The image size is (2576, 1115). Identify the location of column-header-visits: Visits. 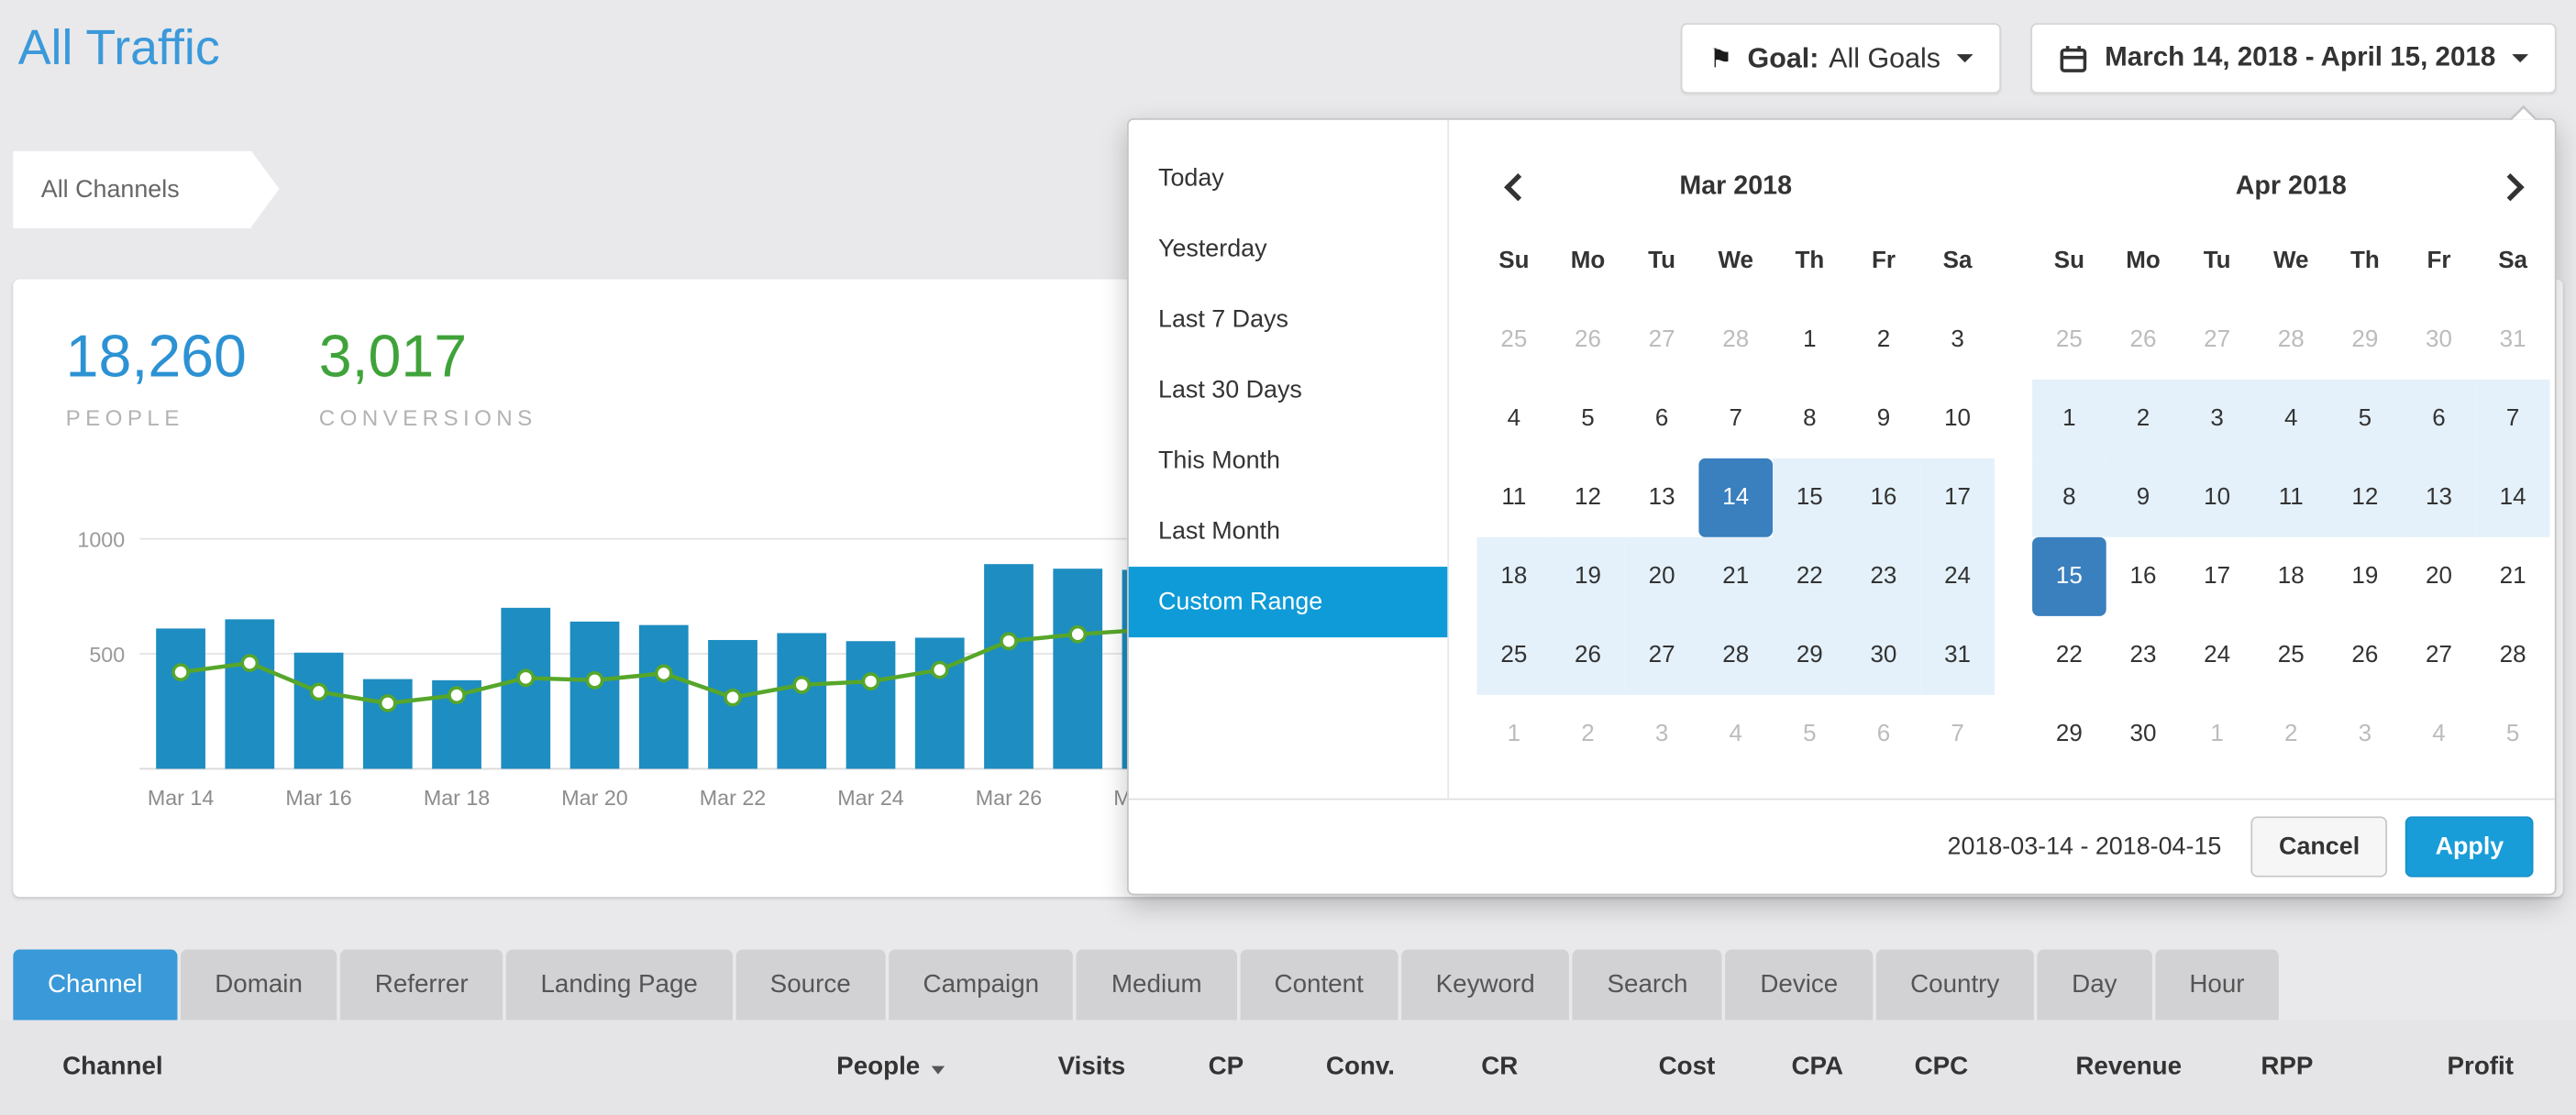
(1035, 1067).